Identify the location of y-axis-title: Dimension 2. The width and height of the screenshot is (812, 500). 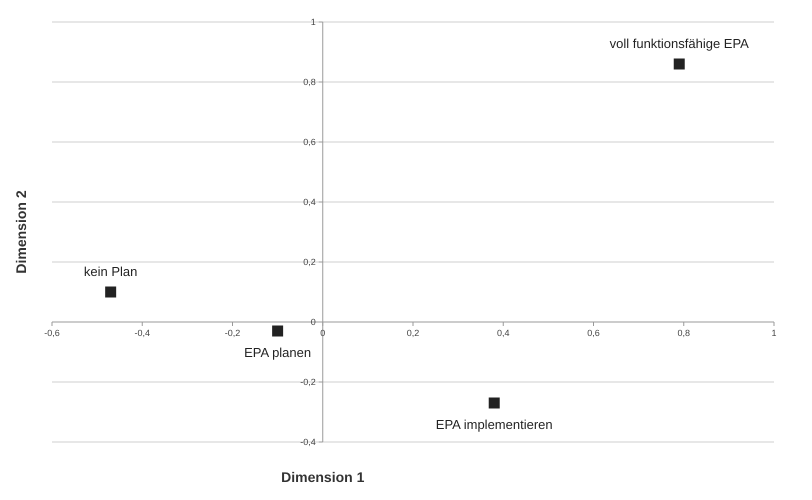
(21, 232).